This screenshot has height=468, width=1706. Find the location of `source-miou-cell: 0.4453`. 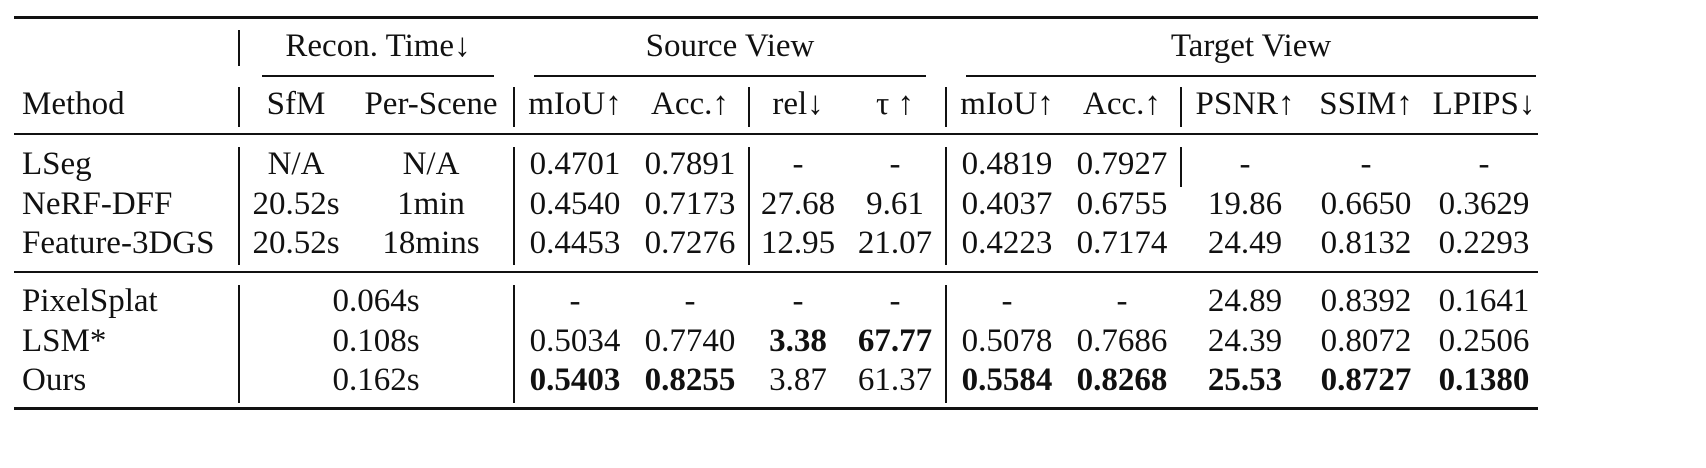

source-miou-cell: 0.4453 is located at coordinates (575, 243).